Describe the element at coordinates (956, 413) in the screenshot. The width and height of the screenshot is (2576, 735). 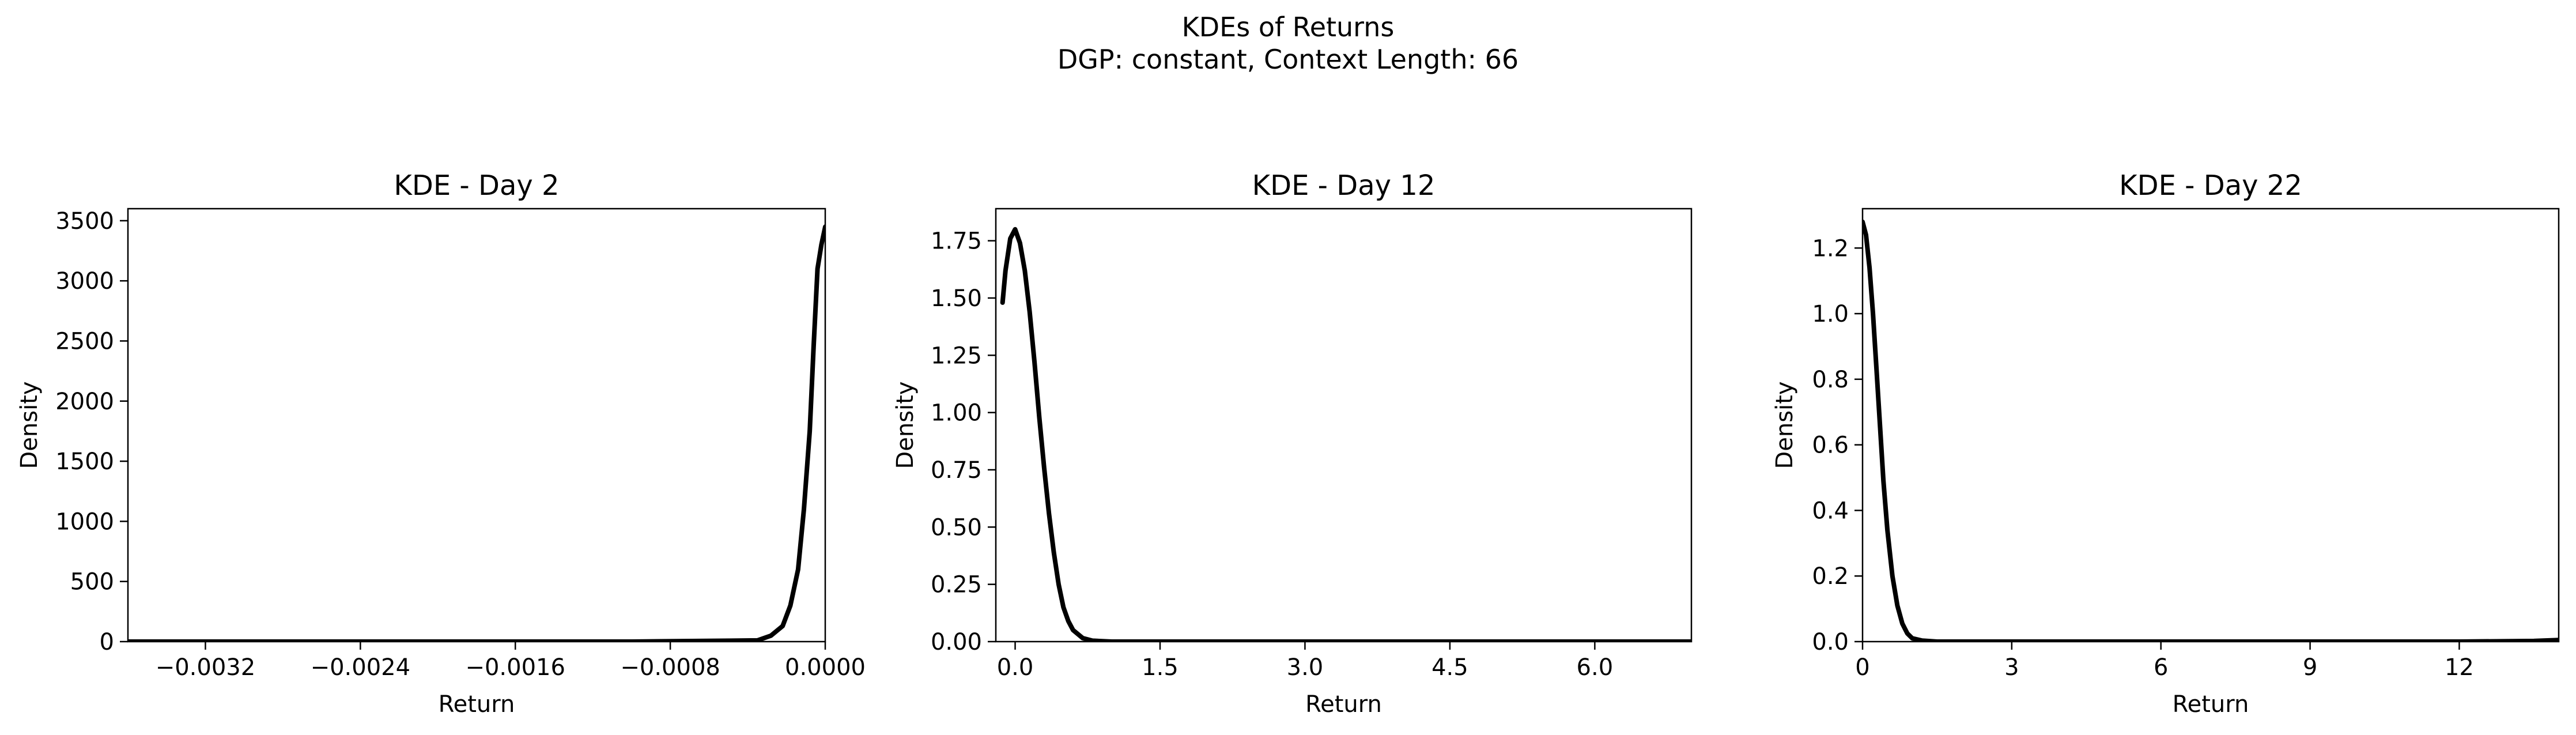
I see `y-tick-label: 1.00` at that location.